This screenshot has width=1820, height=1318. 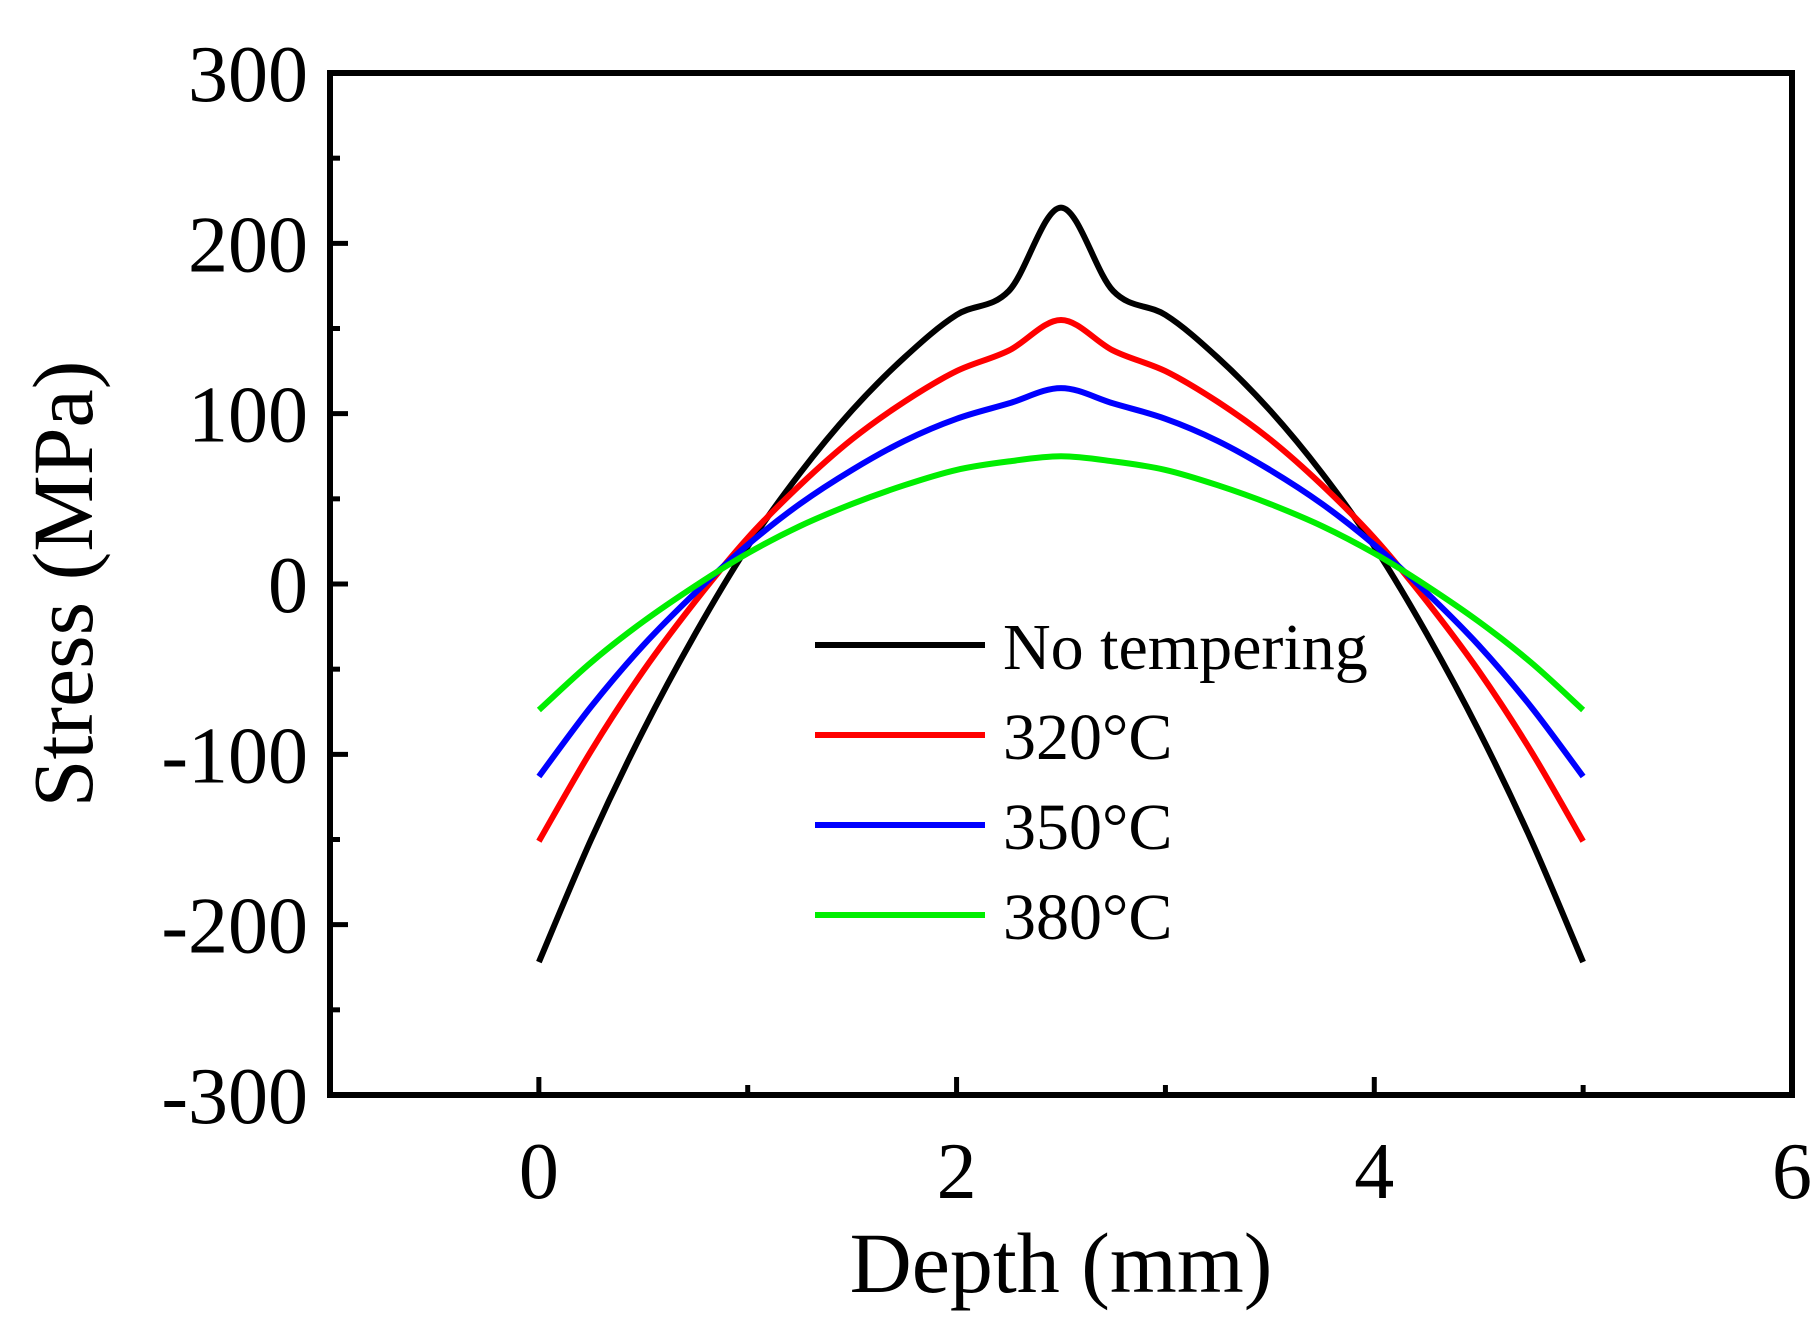 What do you see at coordinates (1792, 1172) in the screenshot?
I see `x-tick-label: 6` at bounding box center [1792, 1172].